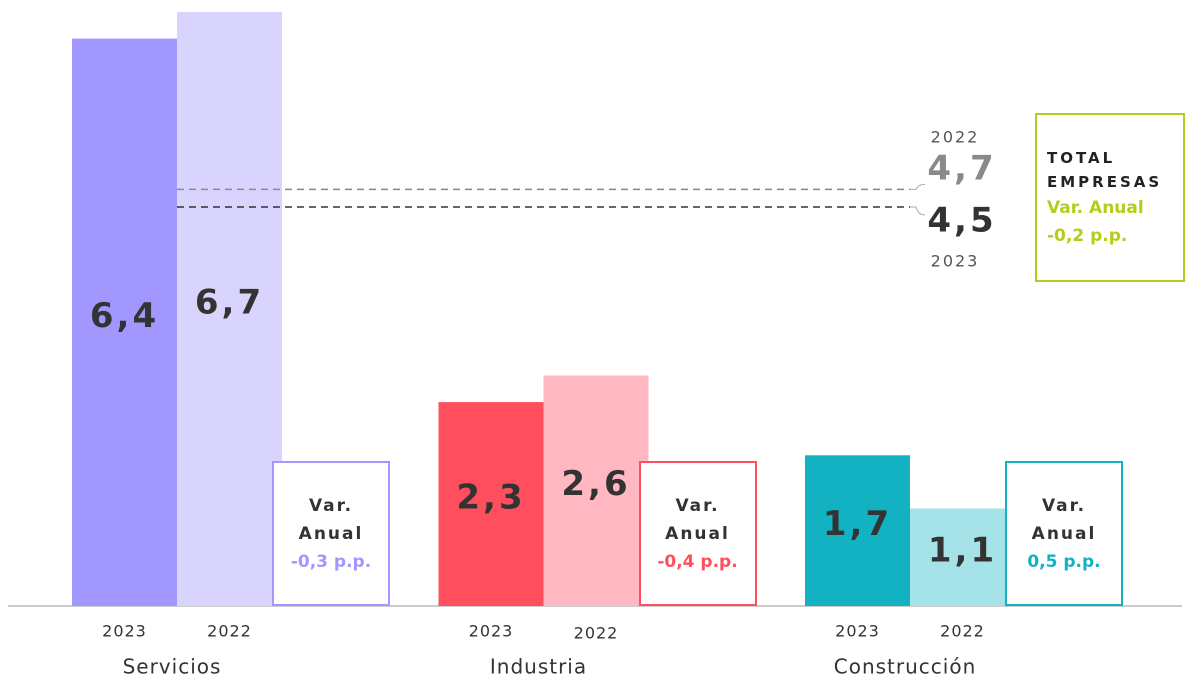  What do you see at coordinates (331, 561) in the screenshot?
I see `variation-value: -0,3 p.p.` at bounding box center [331, 561].